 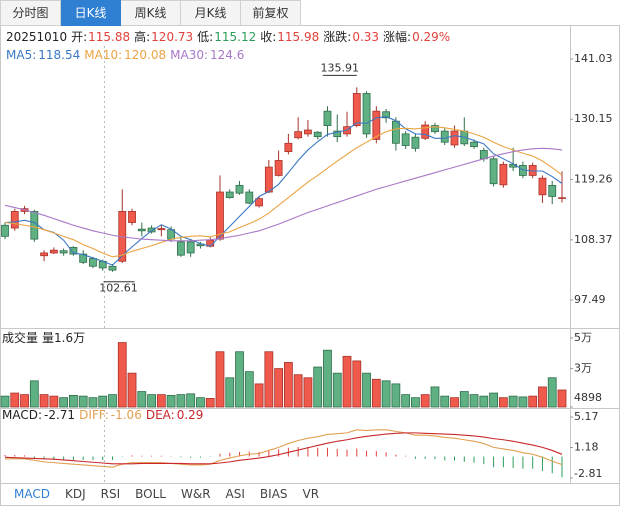 I want to click on ma-value: 120.08, so click(x=145, y=55).